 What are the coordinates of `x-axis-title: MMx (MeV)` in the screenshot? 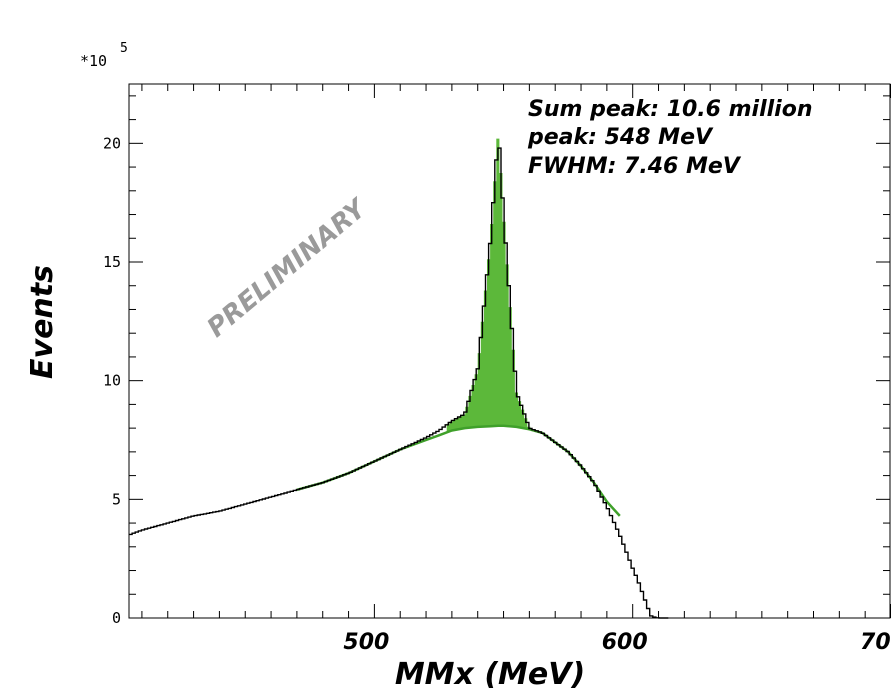 It's located at (490, 674).